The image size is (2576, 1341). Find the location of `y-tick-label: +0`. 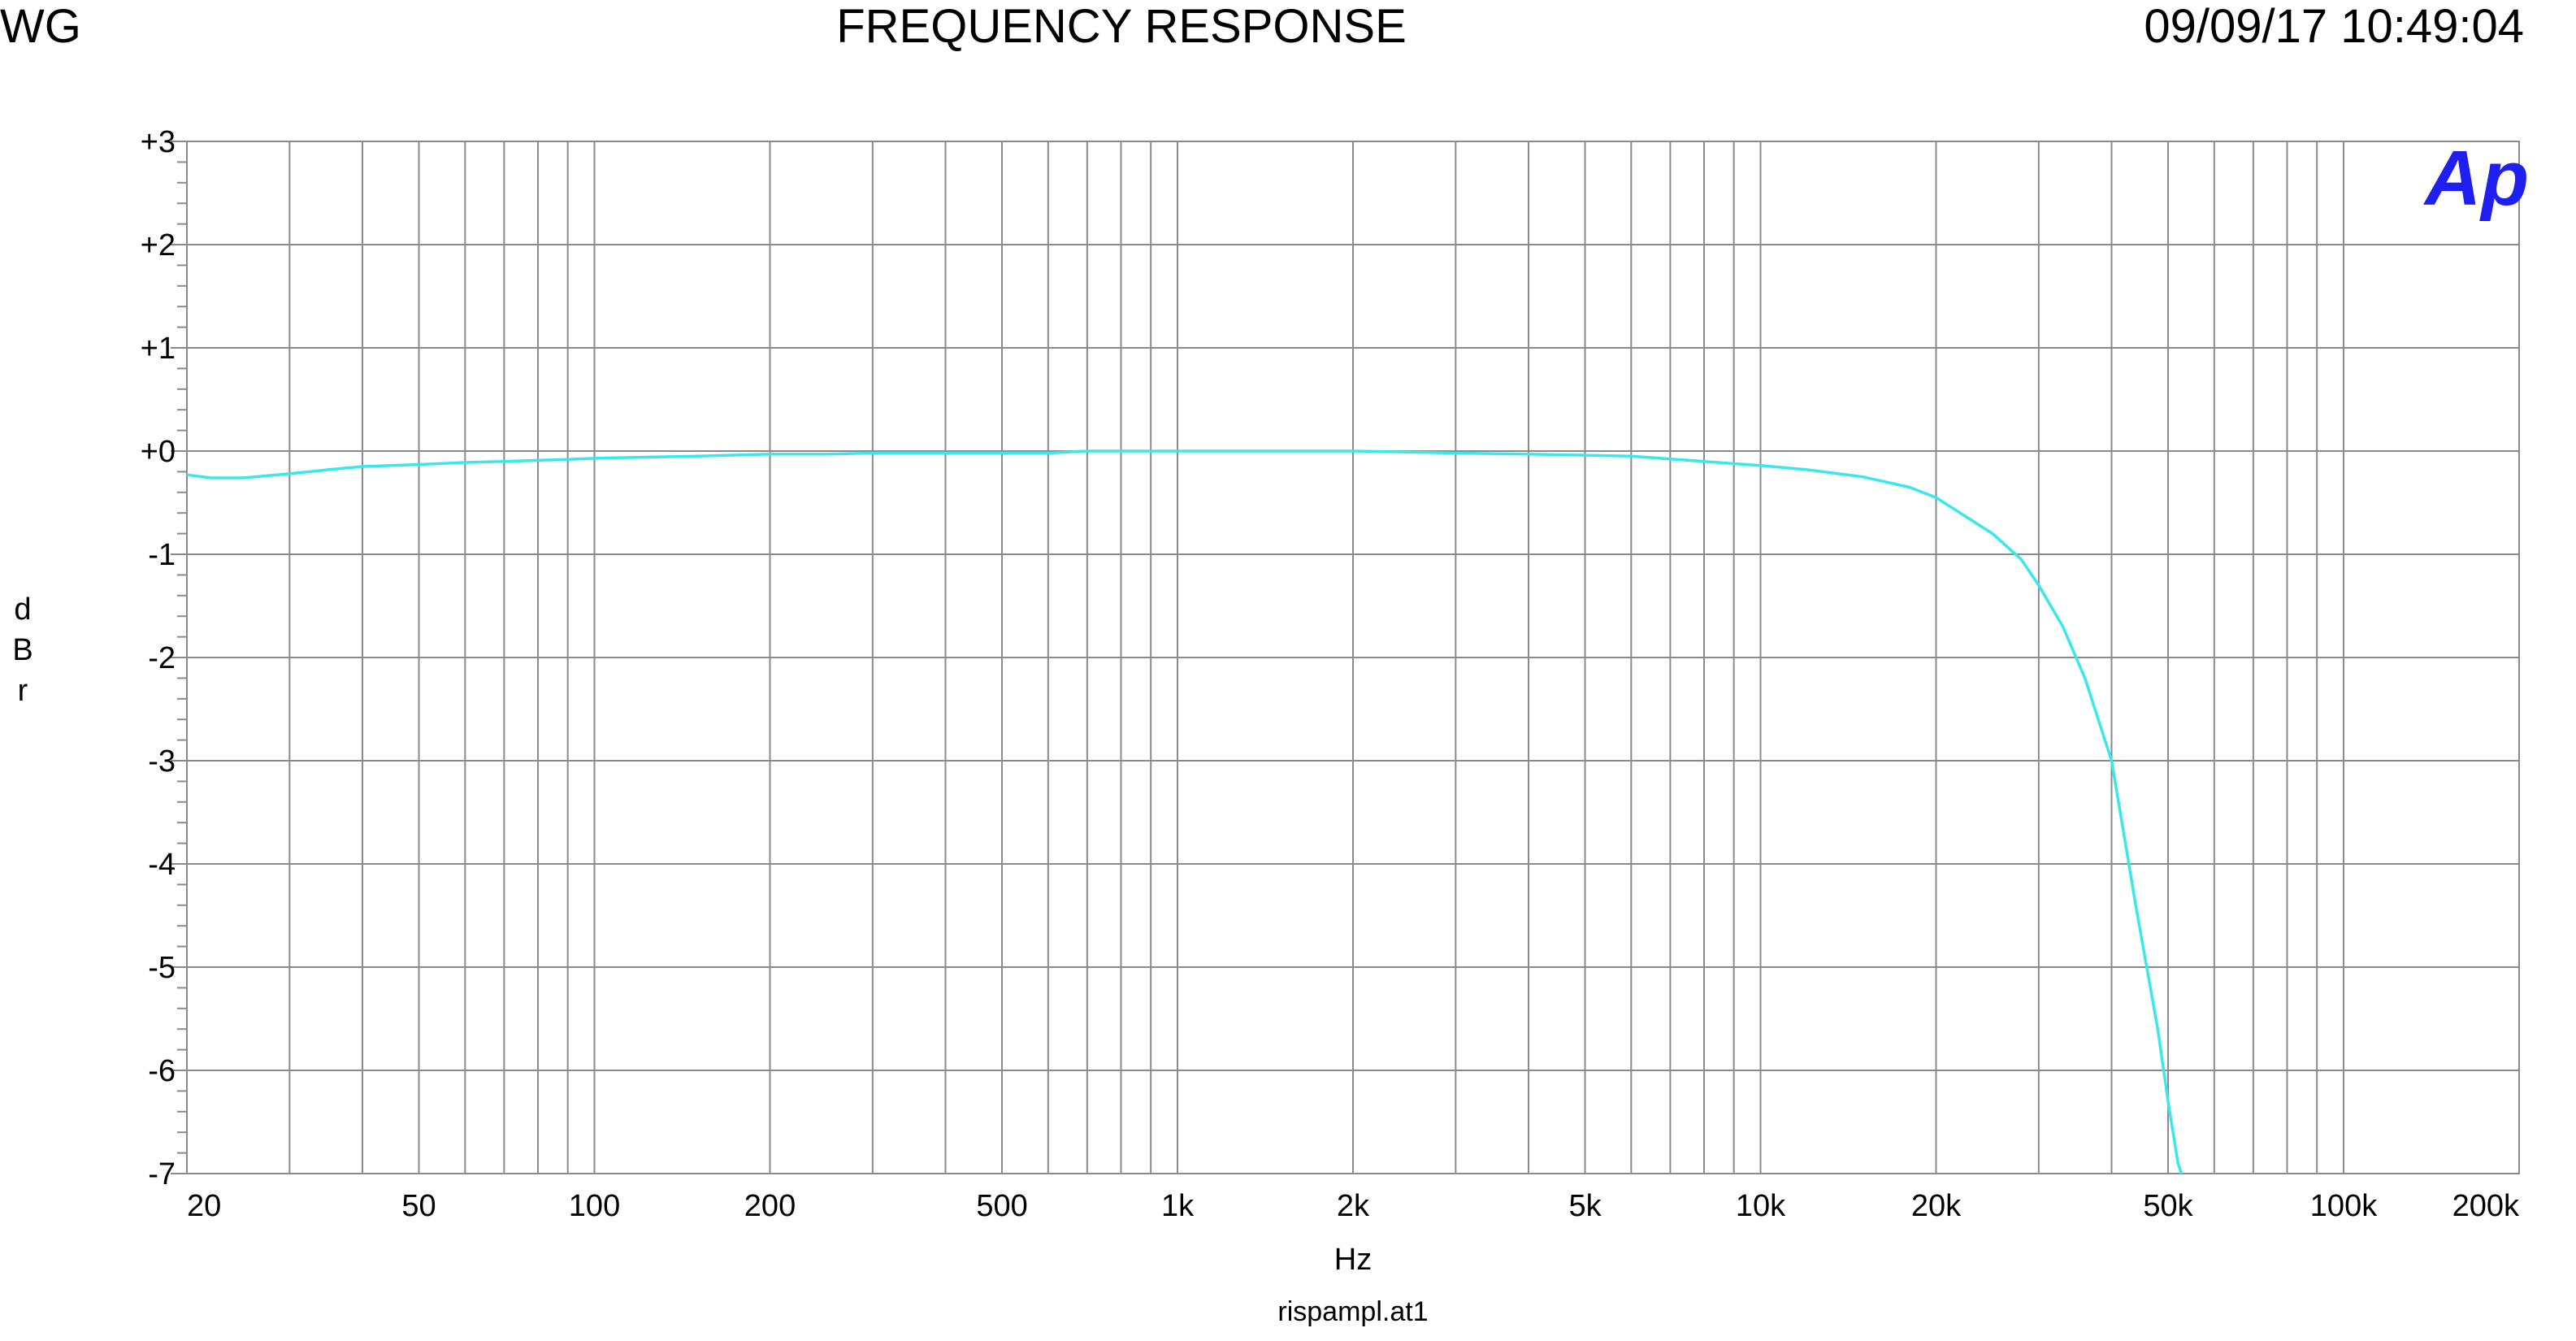

y-tick-label: +0 is located at coordinates (158, 452).